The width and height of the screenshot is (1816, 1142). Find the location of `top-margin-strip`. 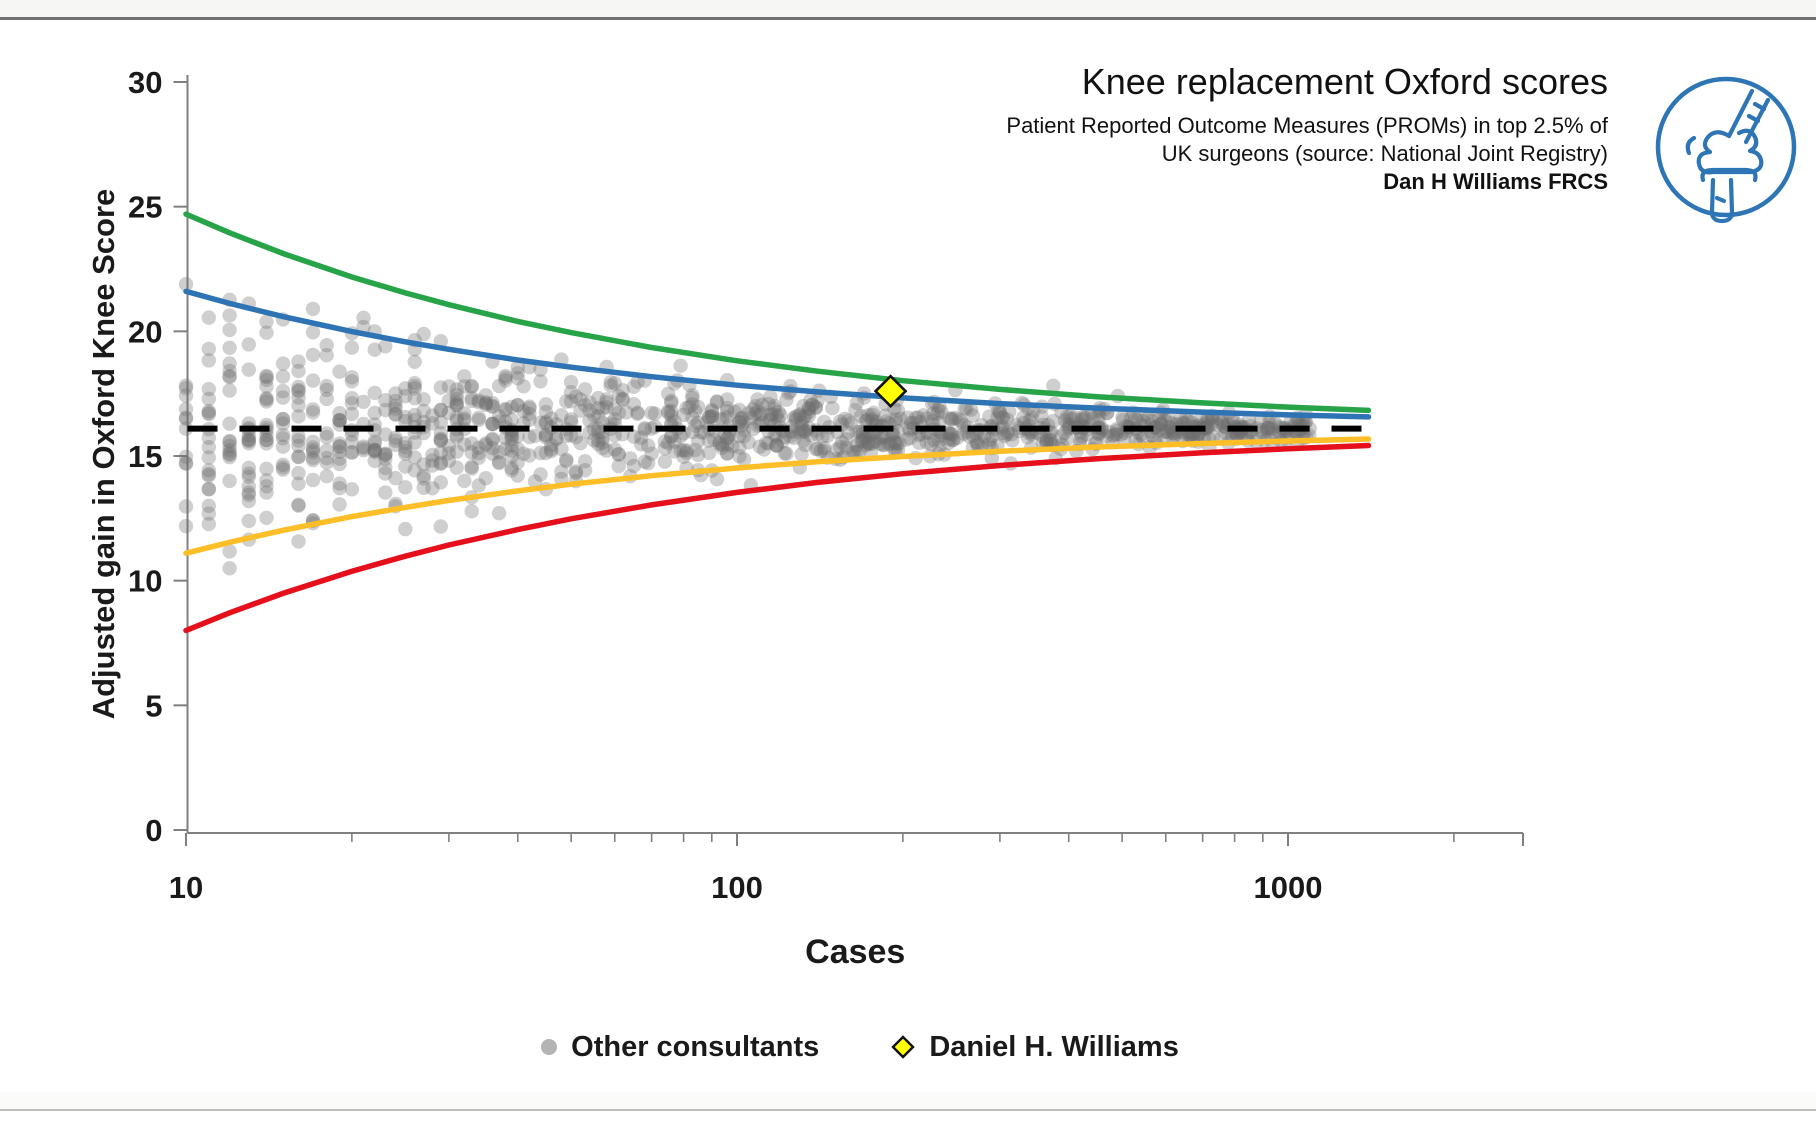

top-margin-strip is located at coordinates (908, 8).